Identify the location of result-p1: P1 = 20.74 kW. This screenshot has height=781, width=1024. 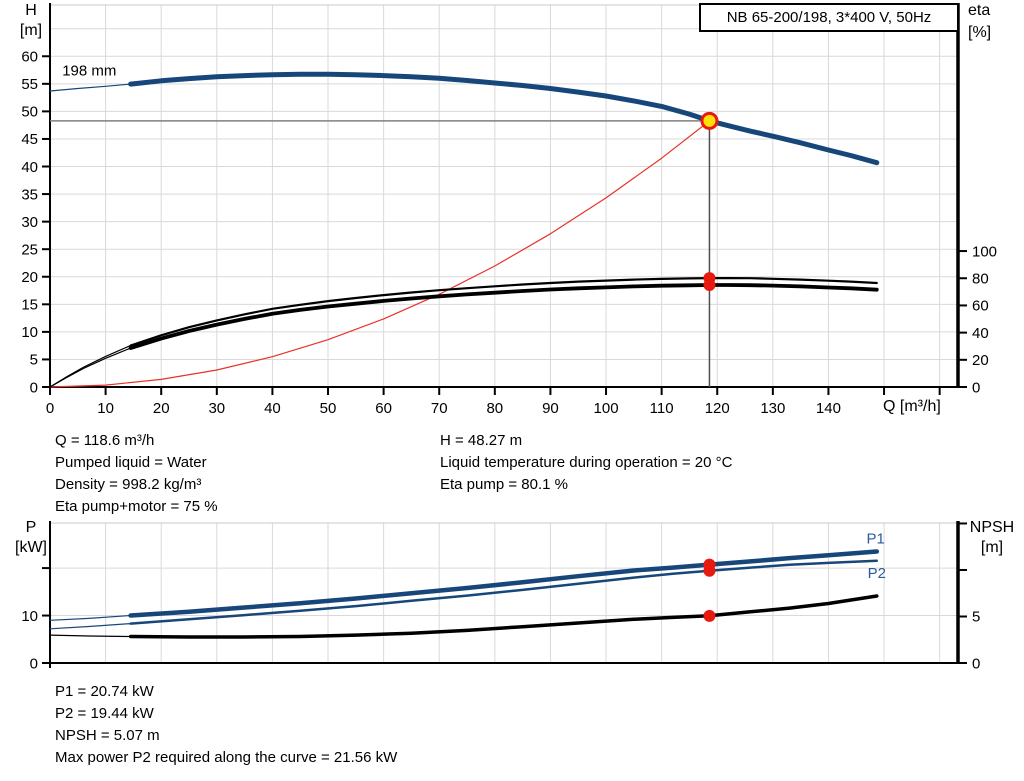
(104, 691).